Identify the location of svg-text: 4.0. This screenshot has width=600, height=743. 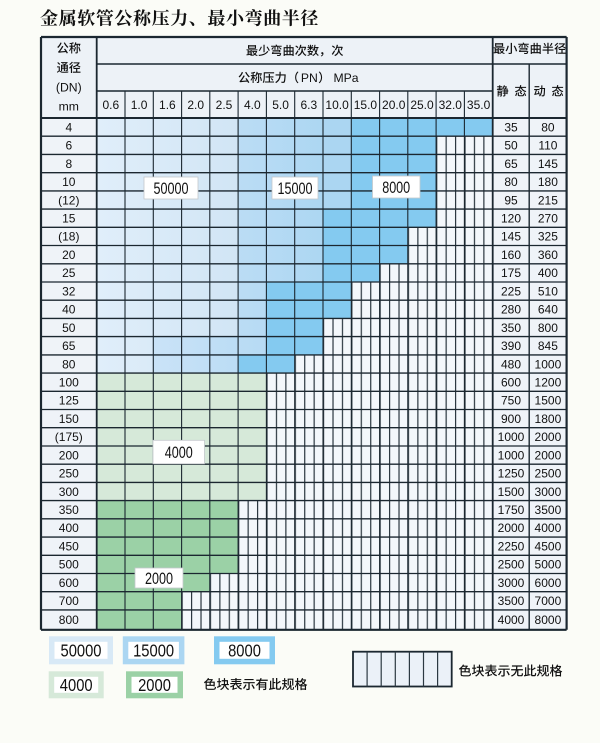
(252, 105).